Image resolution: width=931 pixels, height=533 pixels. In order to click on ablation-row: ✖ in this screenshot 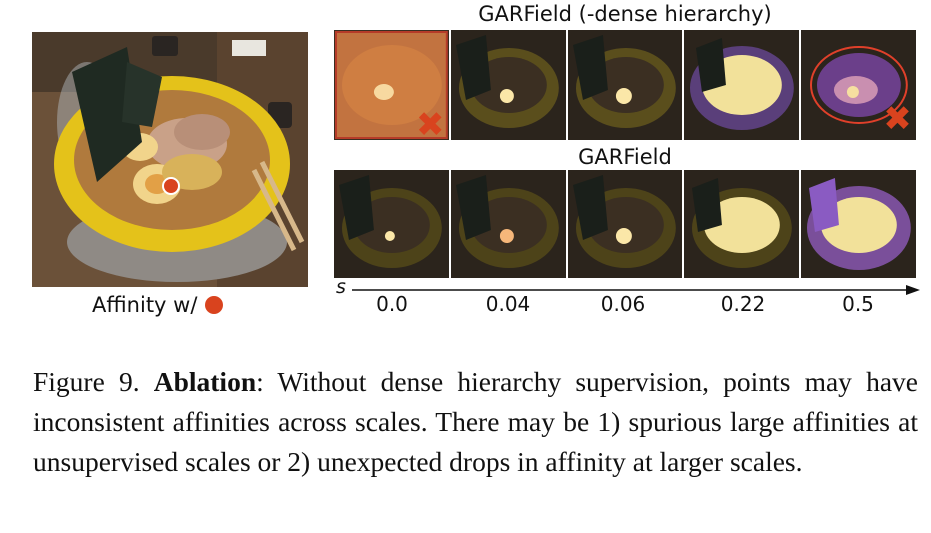, I will do `click(625, 85)`.